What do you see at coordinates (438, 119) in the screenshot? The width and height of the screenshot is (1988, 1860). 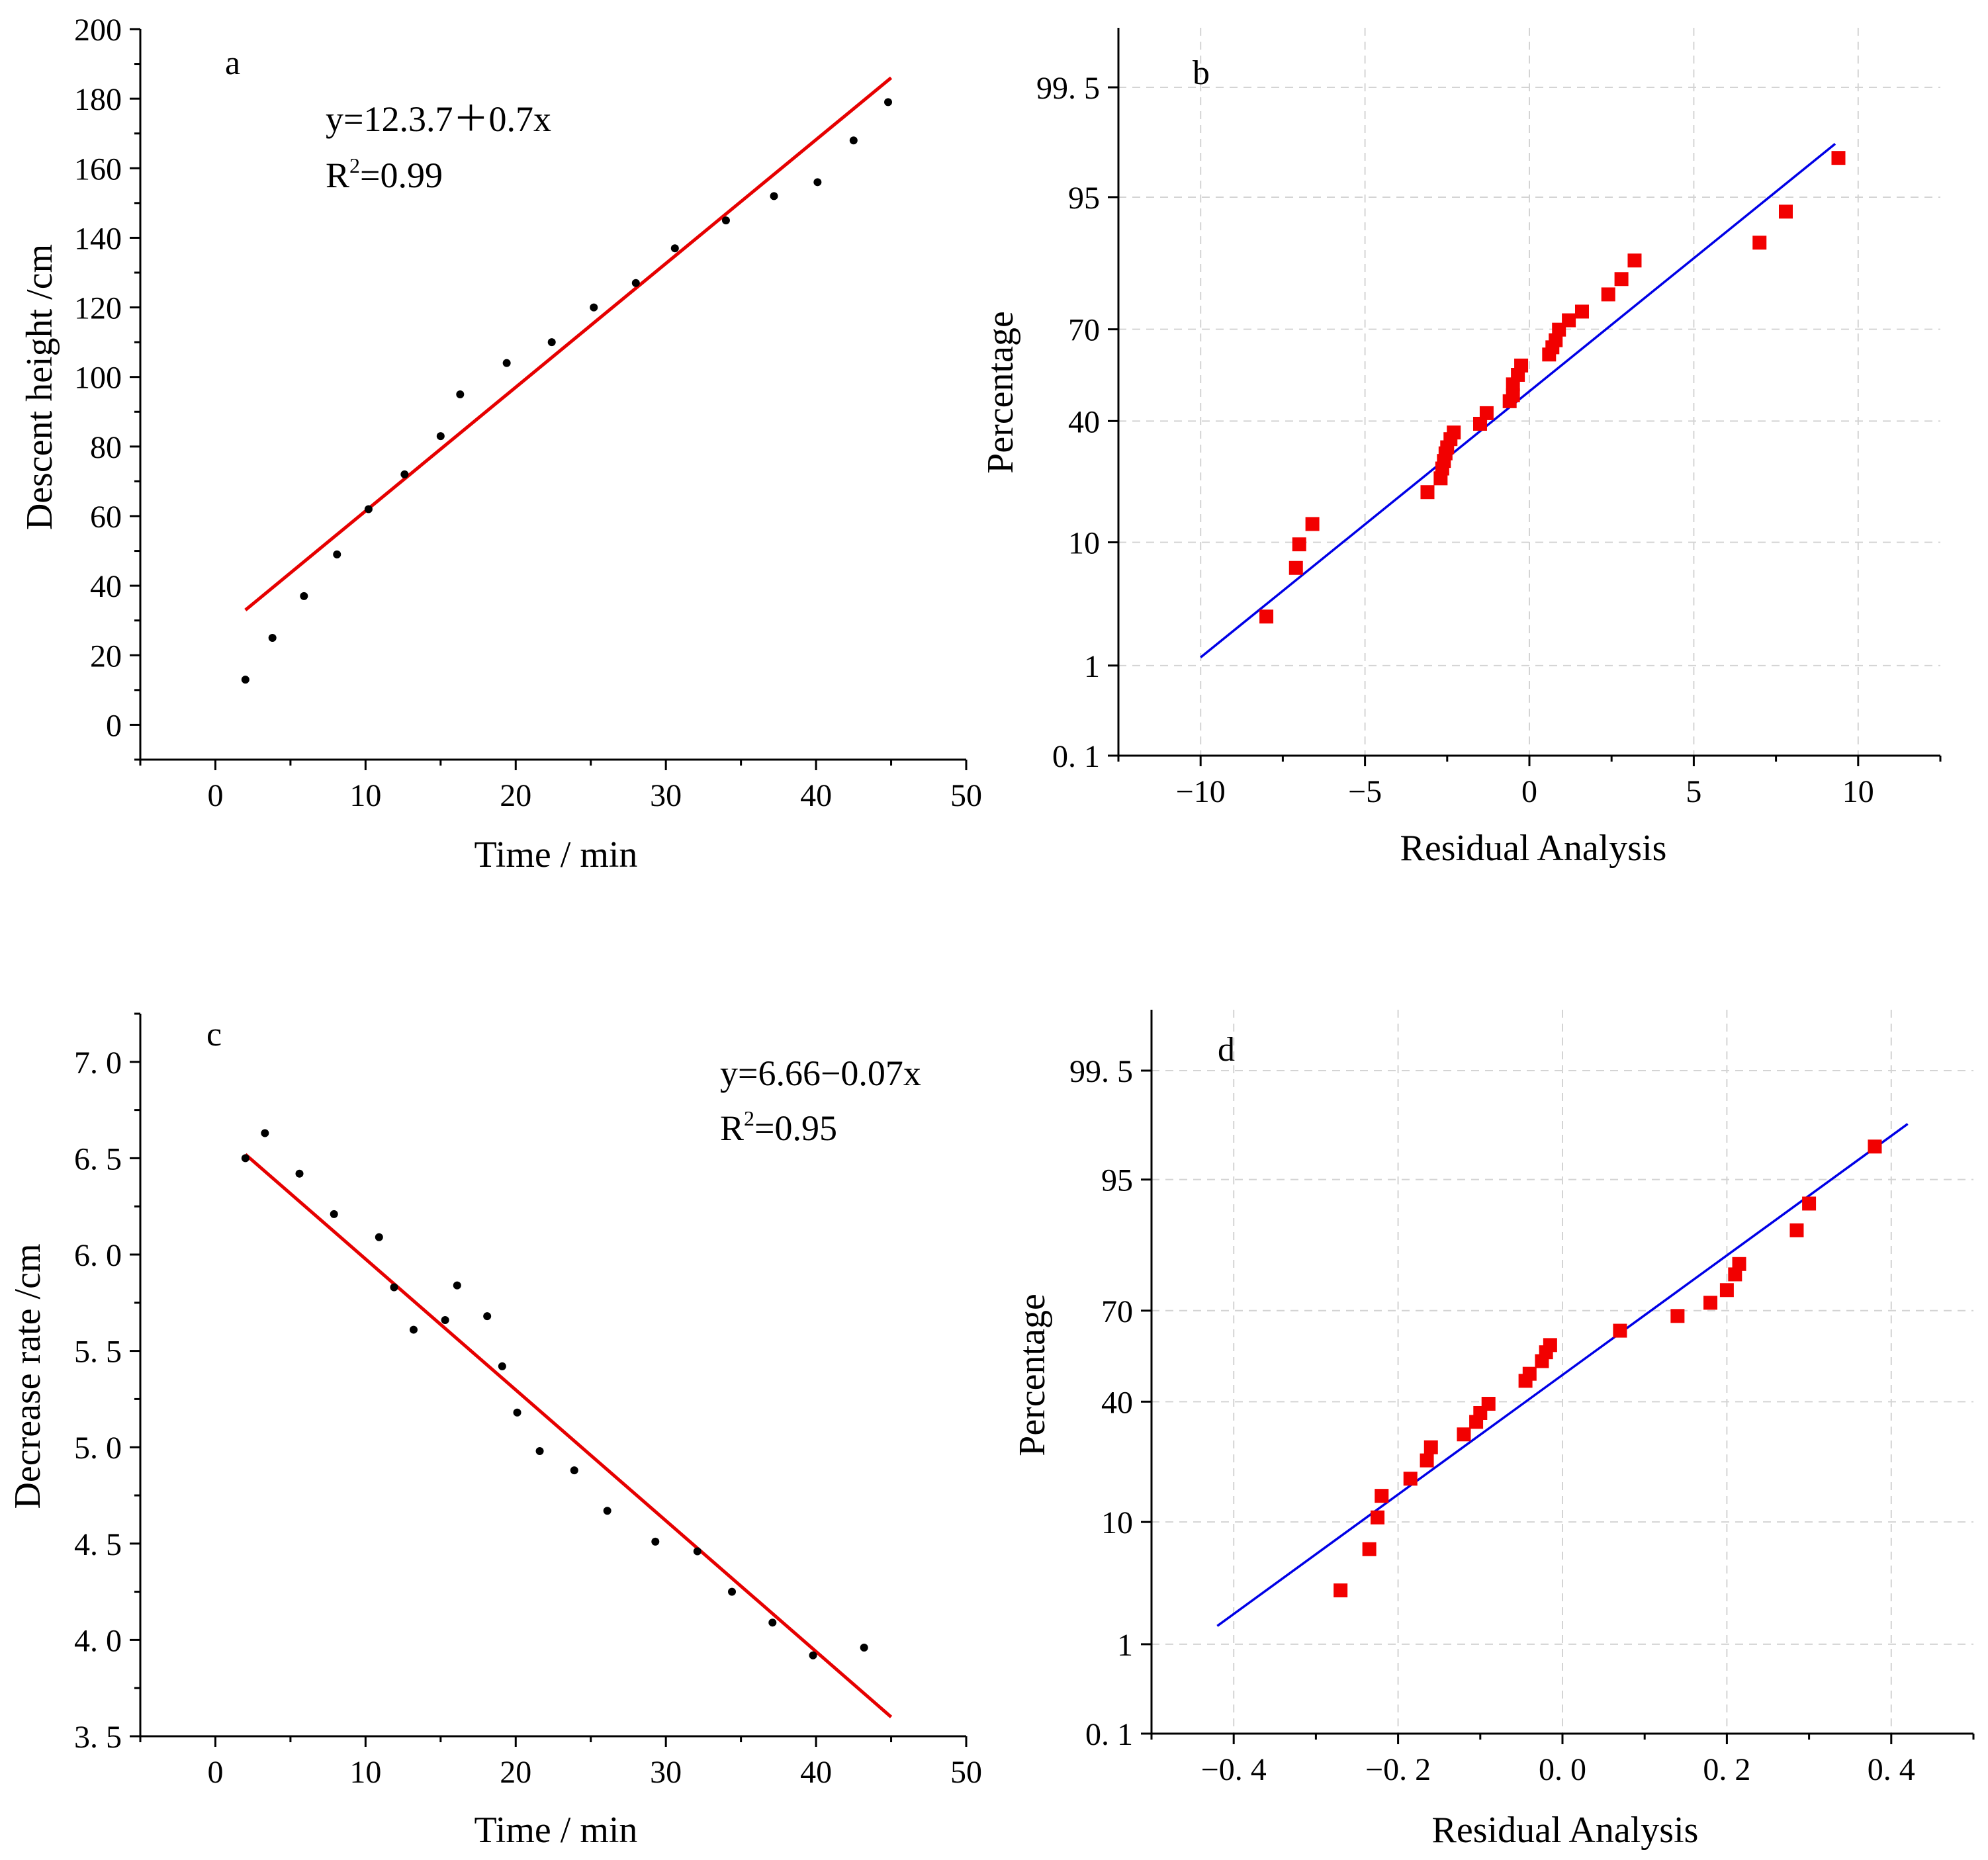 I see `equation-a: y=12.3.7＋0.7x` at bounding box center [438, 119].